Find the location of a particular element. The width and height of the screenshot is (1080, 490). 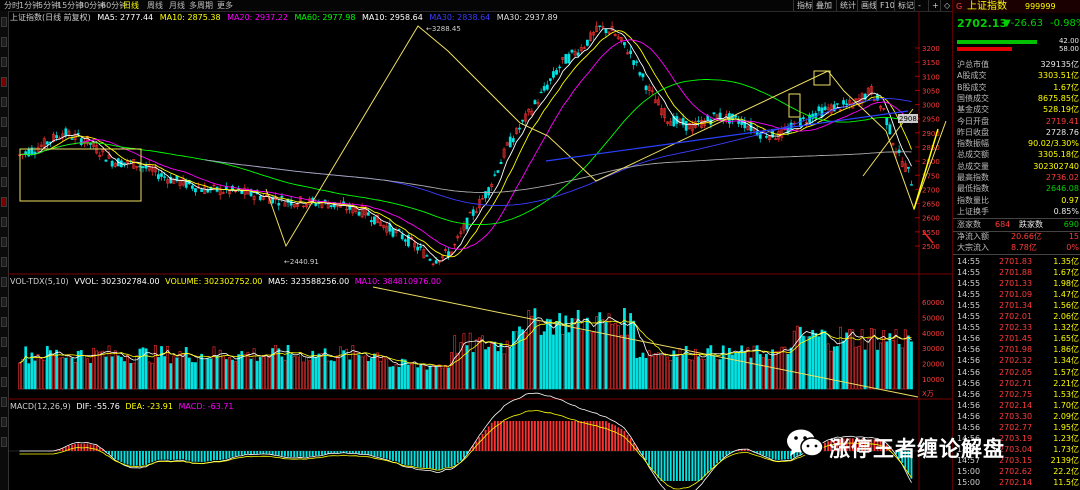

timeframe-tab: 多周期 is located at coordinates (201, 5).